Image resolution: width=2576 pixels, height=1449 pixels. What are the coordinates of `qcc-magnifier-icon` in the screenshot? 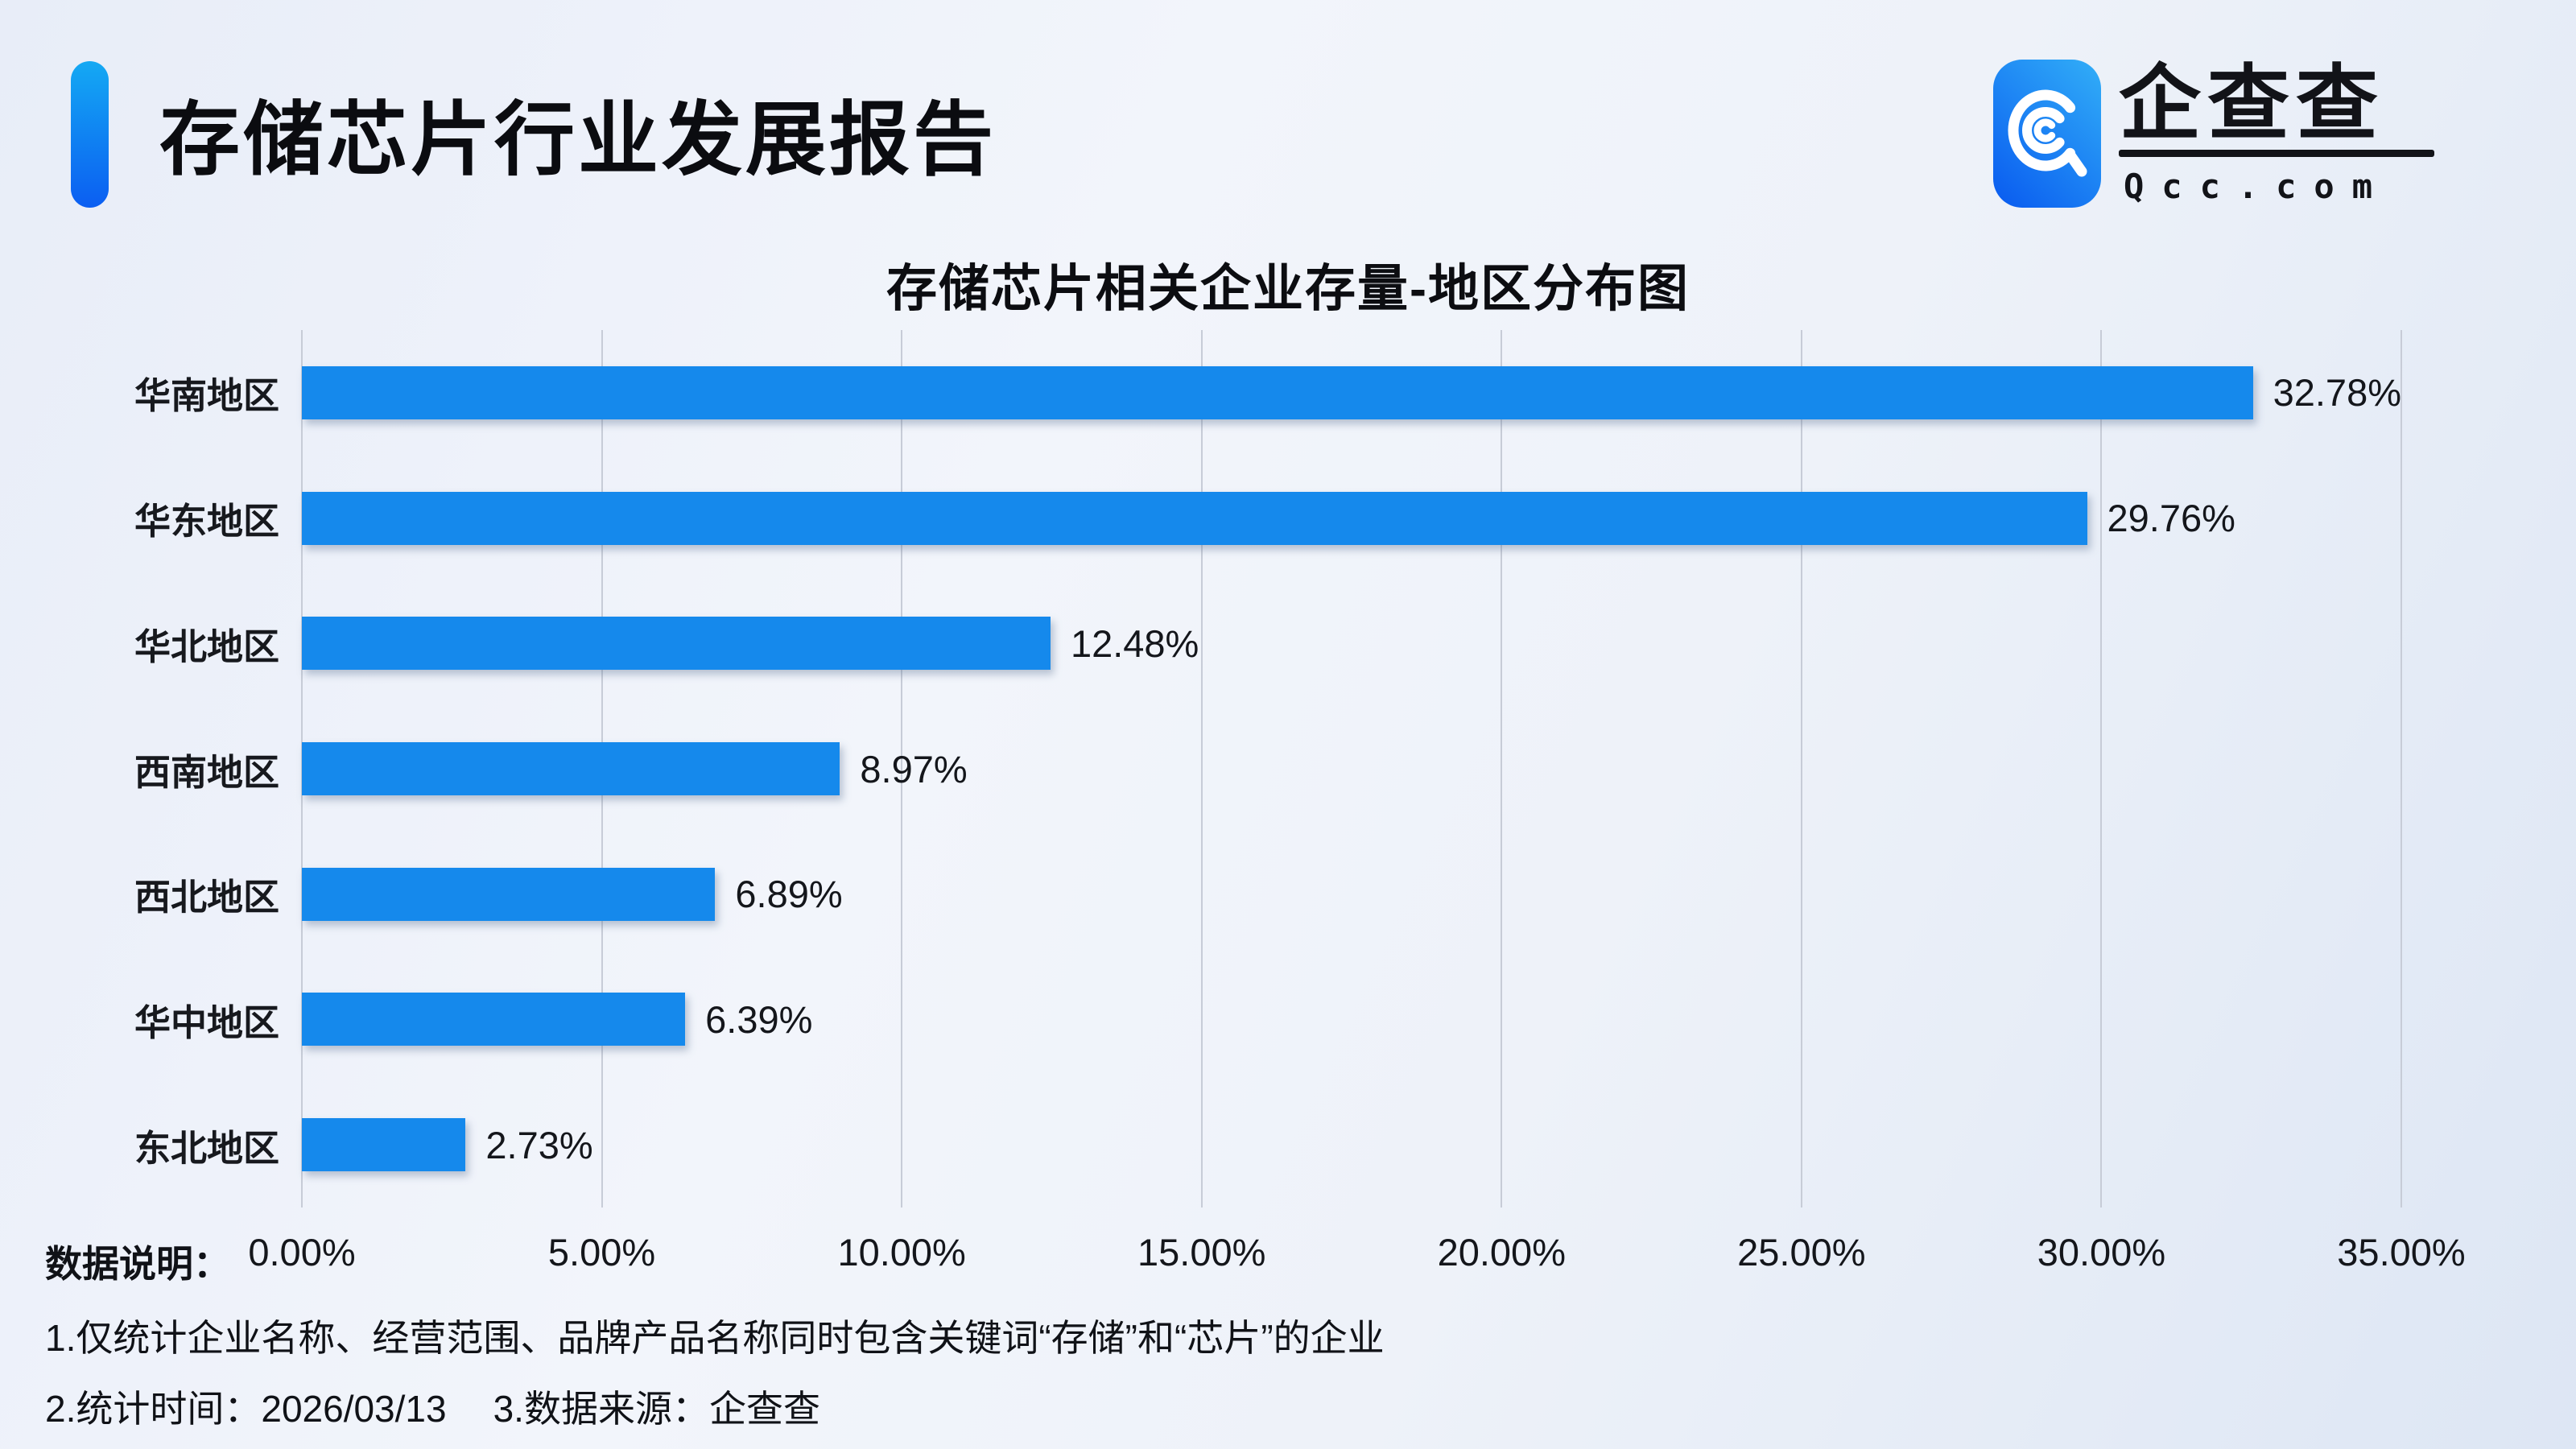 It's located at (2047, 134).